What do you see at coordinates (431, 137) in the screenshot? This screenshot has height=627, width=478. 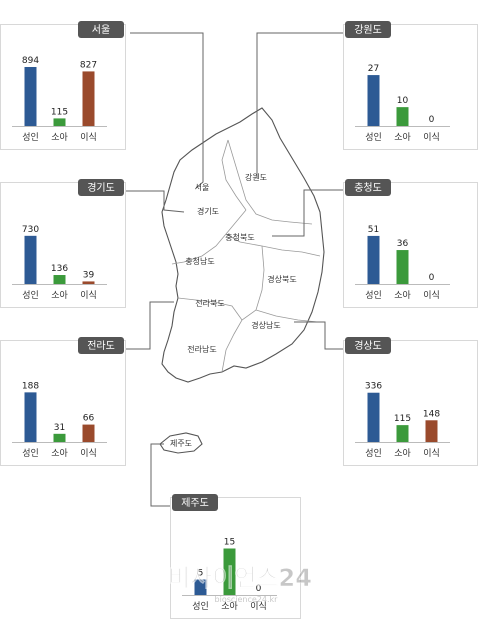 I see `category-label-gangwon-2: 이식` at bounding box center [431, 137].